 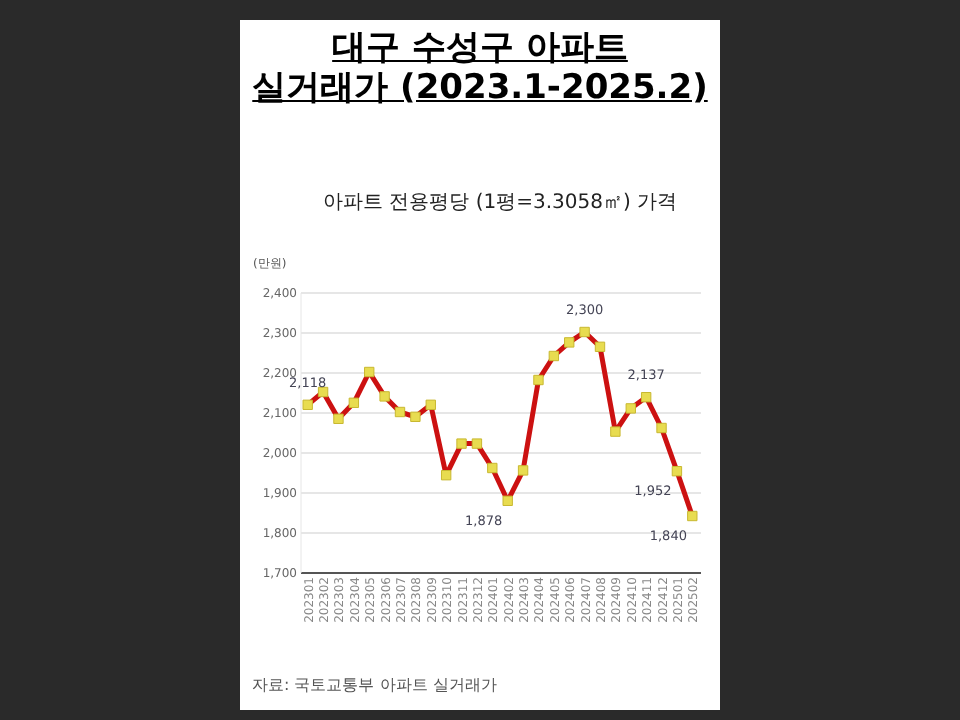 What do you see at coordinates (480, 68) in the screenshot?
I see `chart-title: 대구 수성구 아파트 실거래가 (2023.1-2025.2)` at bounding box center [480, 68].